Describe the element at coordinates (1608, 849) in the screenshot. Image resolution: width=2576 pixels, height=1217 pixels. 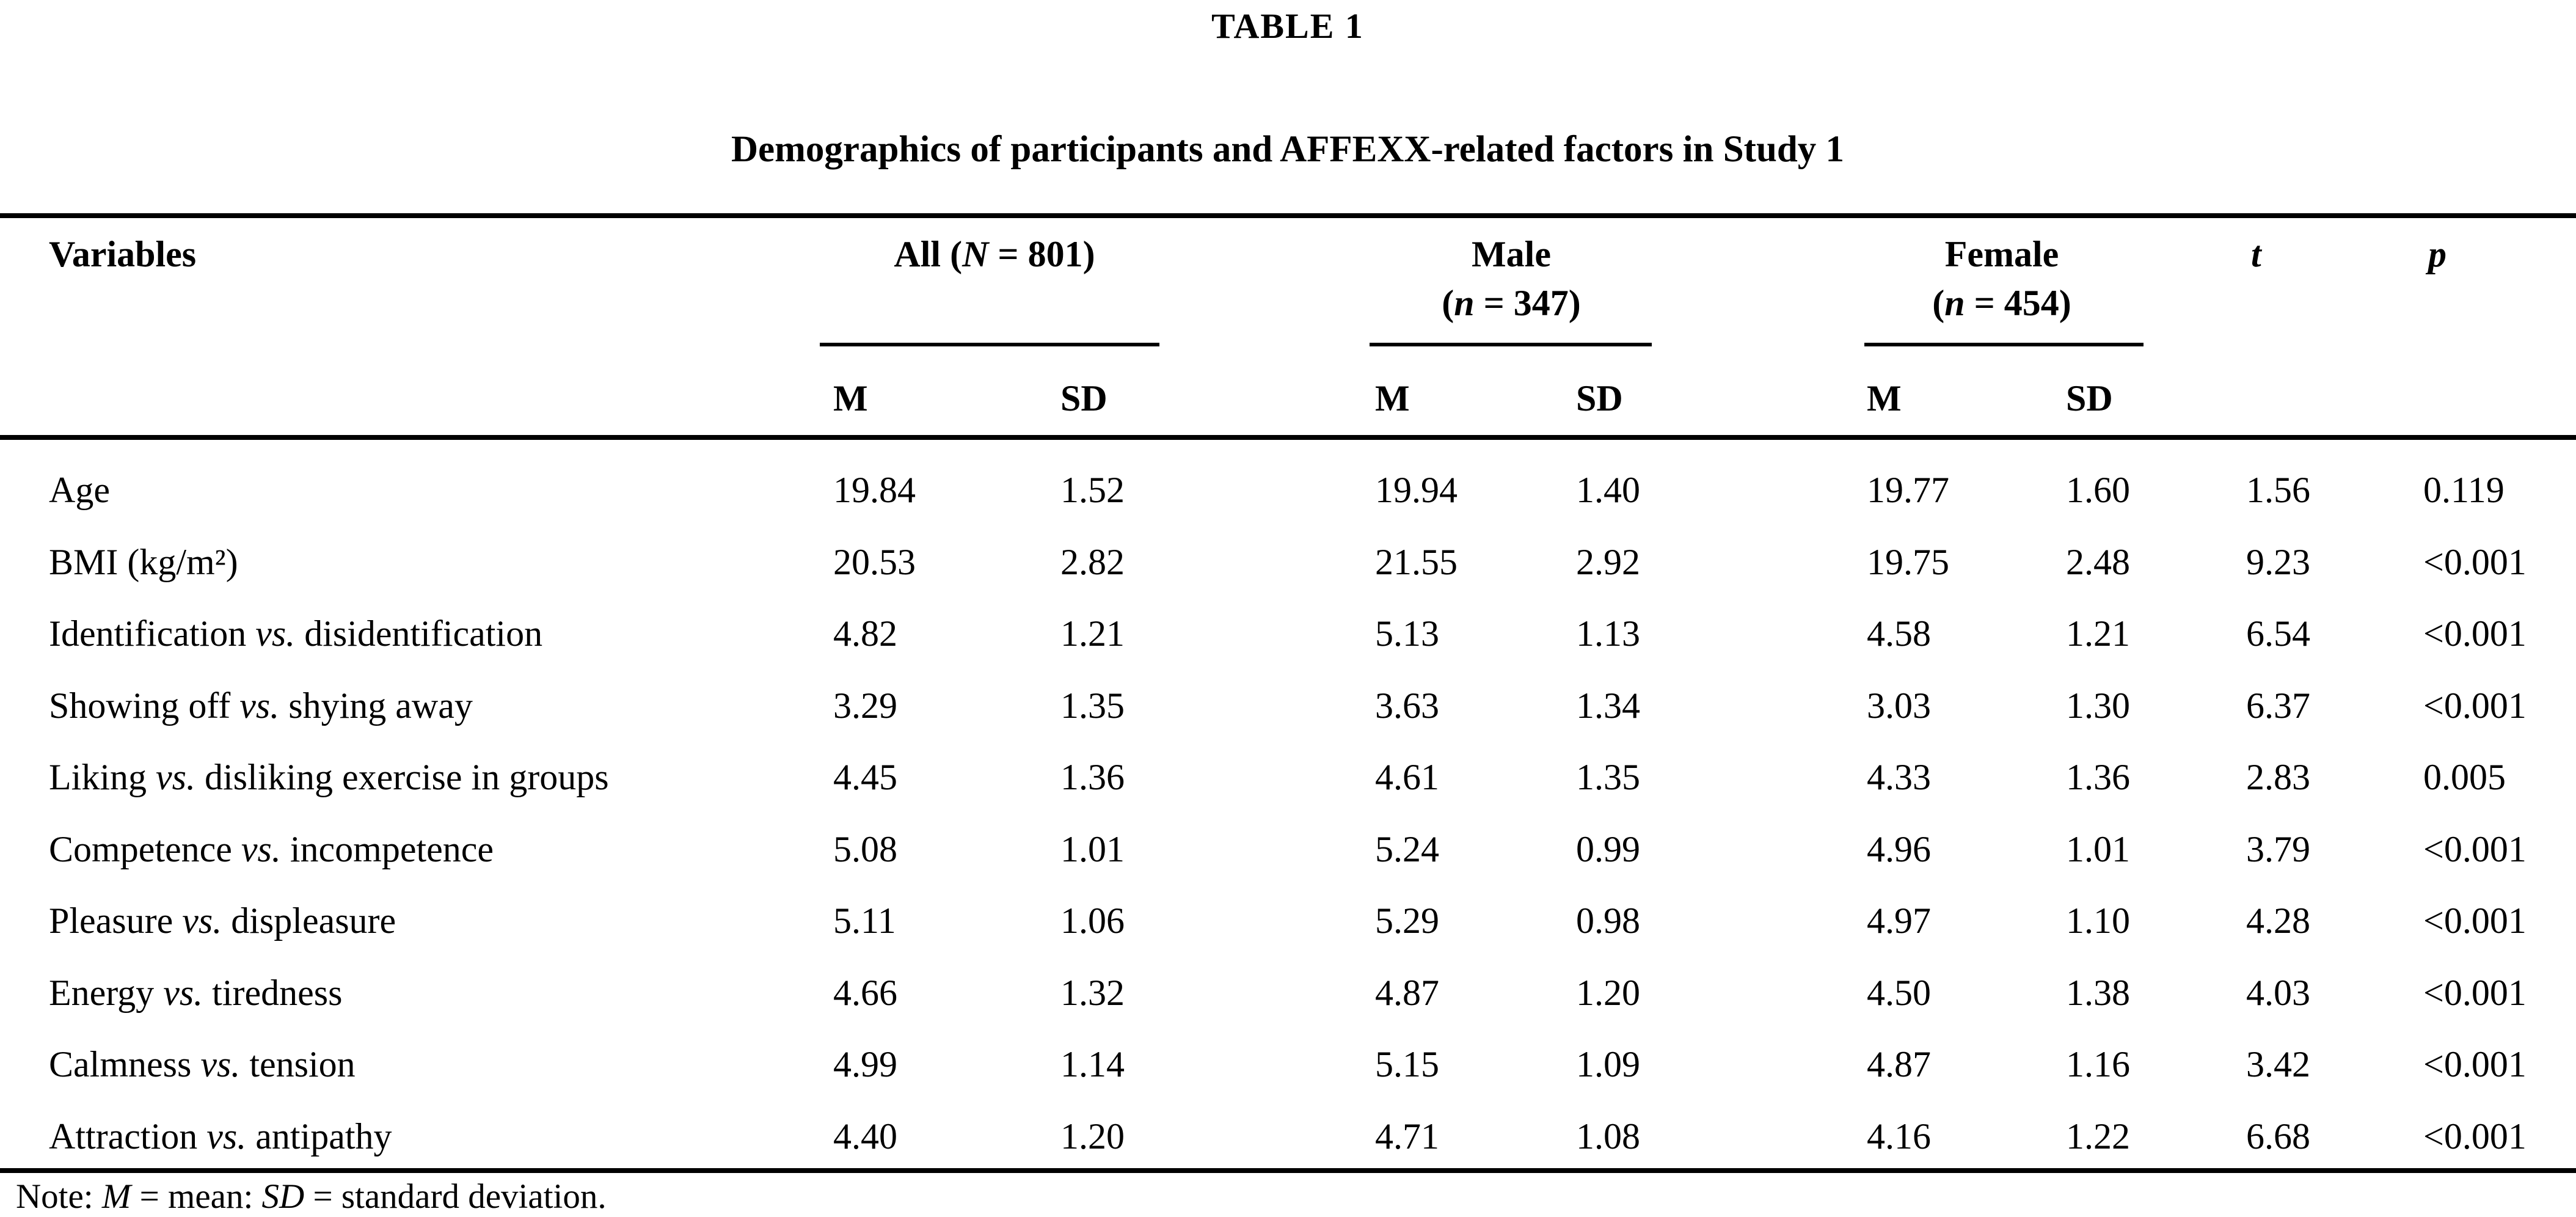
I see `male-sd-value: 0.99` at that location.